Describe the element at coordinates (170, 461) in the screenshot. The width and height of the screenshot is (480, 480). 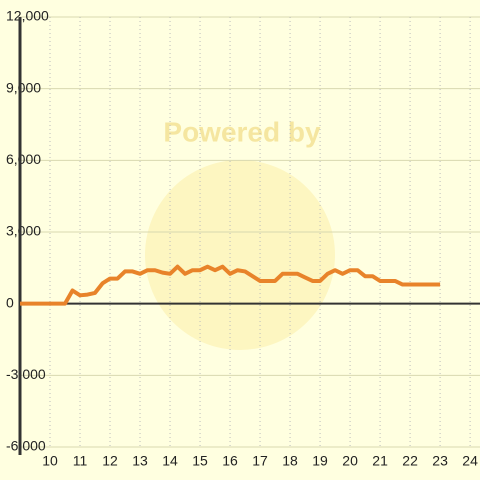
I see `x-tick-label: 14` at that location.